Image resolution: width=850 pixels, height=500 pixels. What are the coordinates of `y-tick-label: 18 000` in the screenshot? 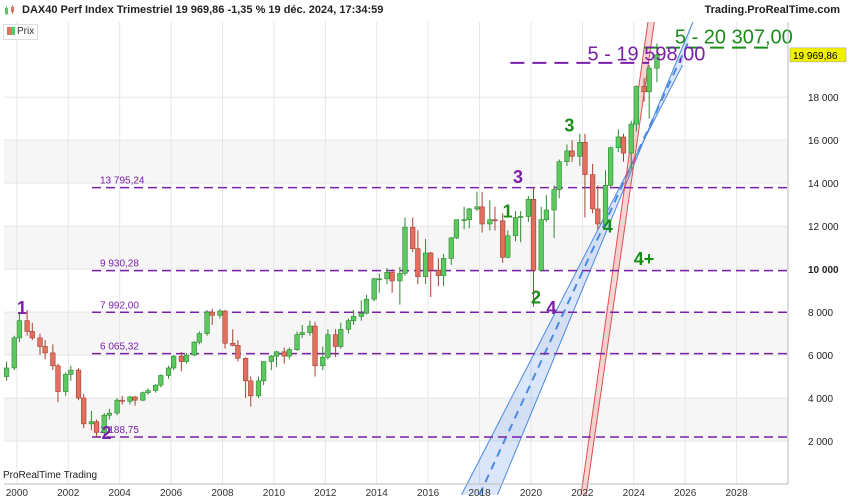 It's located at (823, 98).